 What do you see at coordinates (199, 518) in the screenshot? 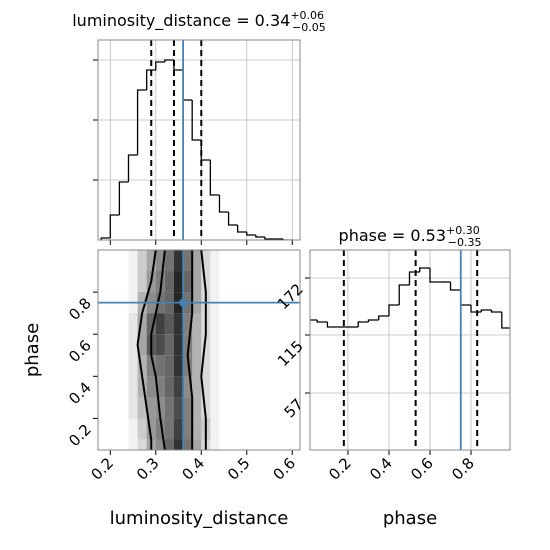
I see `x-axis-label: luminosity_distance` at bounding box center [199, 518].